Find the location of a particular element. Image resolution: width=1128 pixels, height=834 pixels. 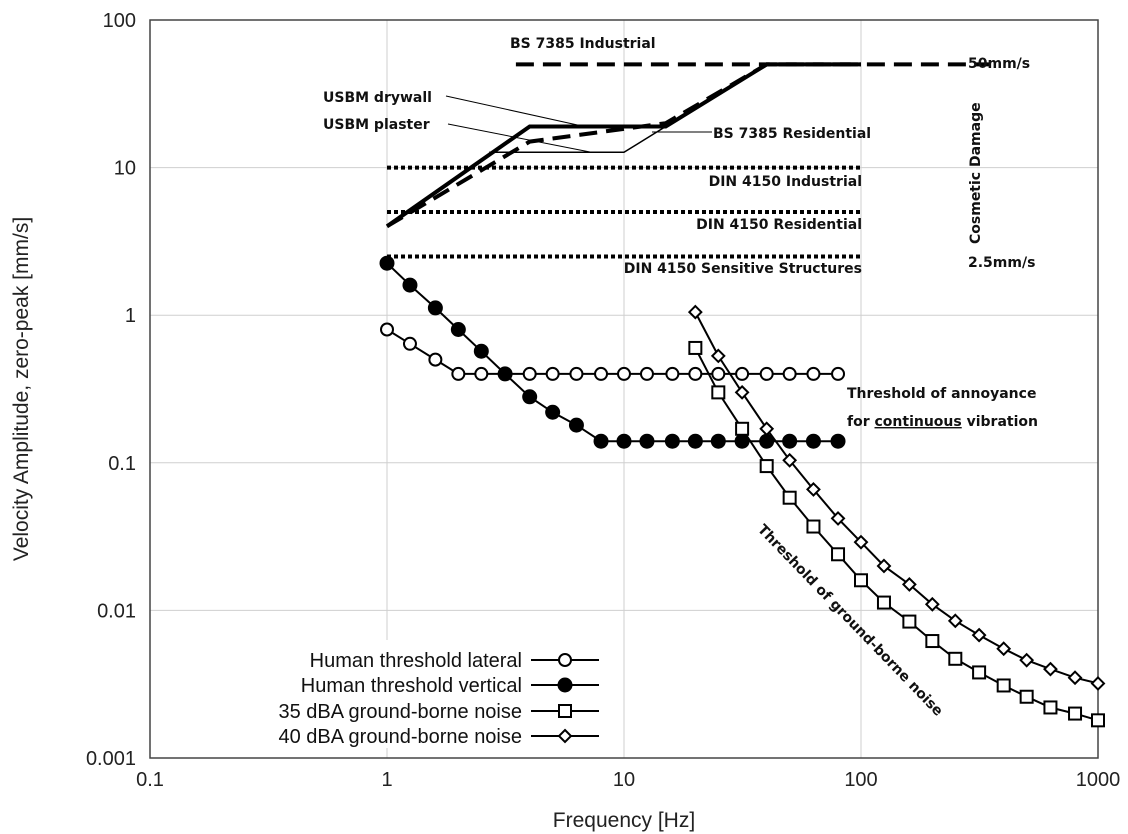

leader-usbm-plaster is located at coordinates (519, 138).